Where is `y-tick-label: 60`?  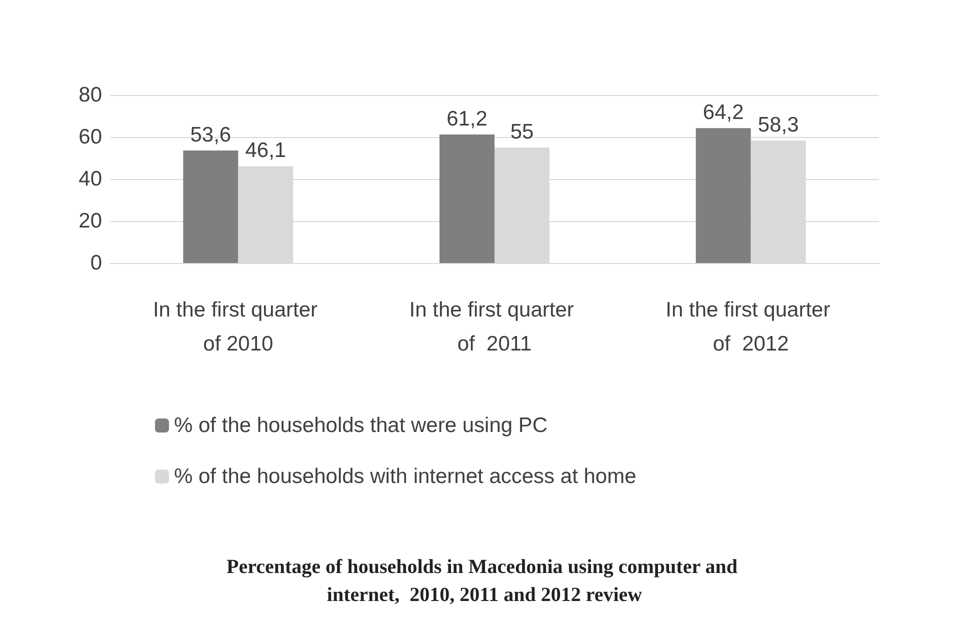
y-tick-label: 60 is located at coordinates (90, 137).